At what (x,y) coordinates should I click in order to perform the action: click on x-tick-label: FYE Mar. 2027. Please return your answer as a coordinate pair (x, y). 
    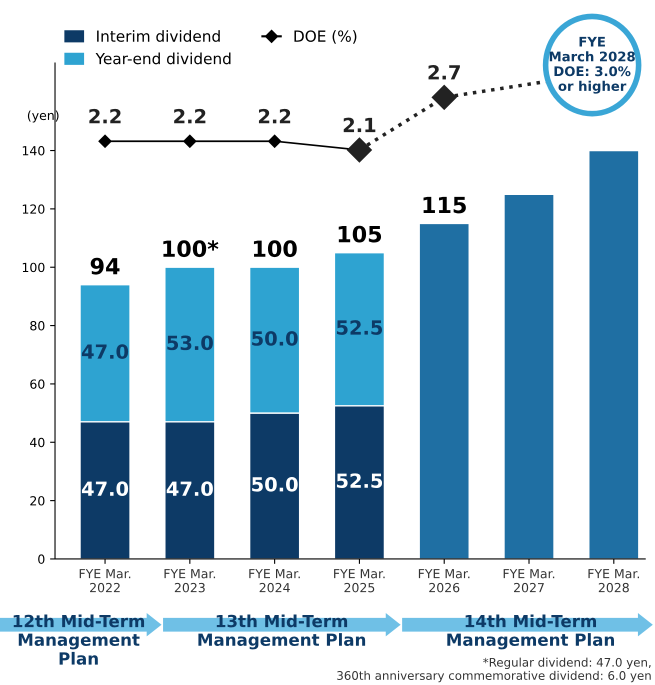
    Looking at the image, I should click on (529, 580).